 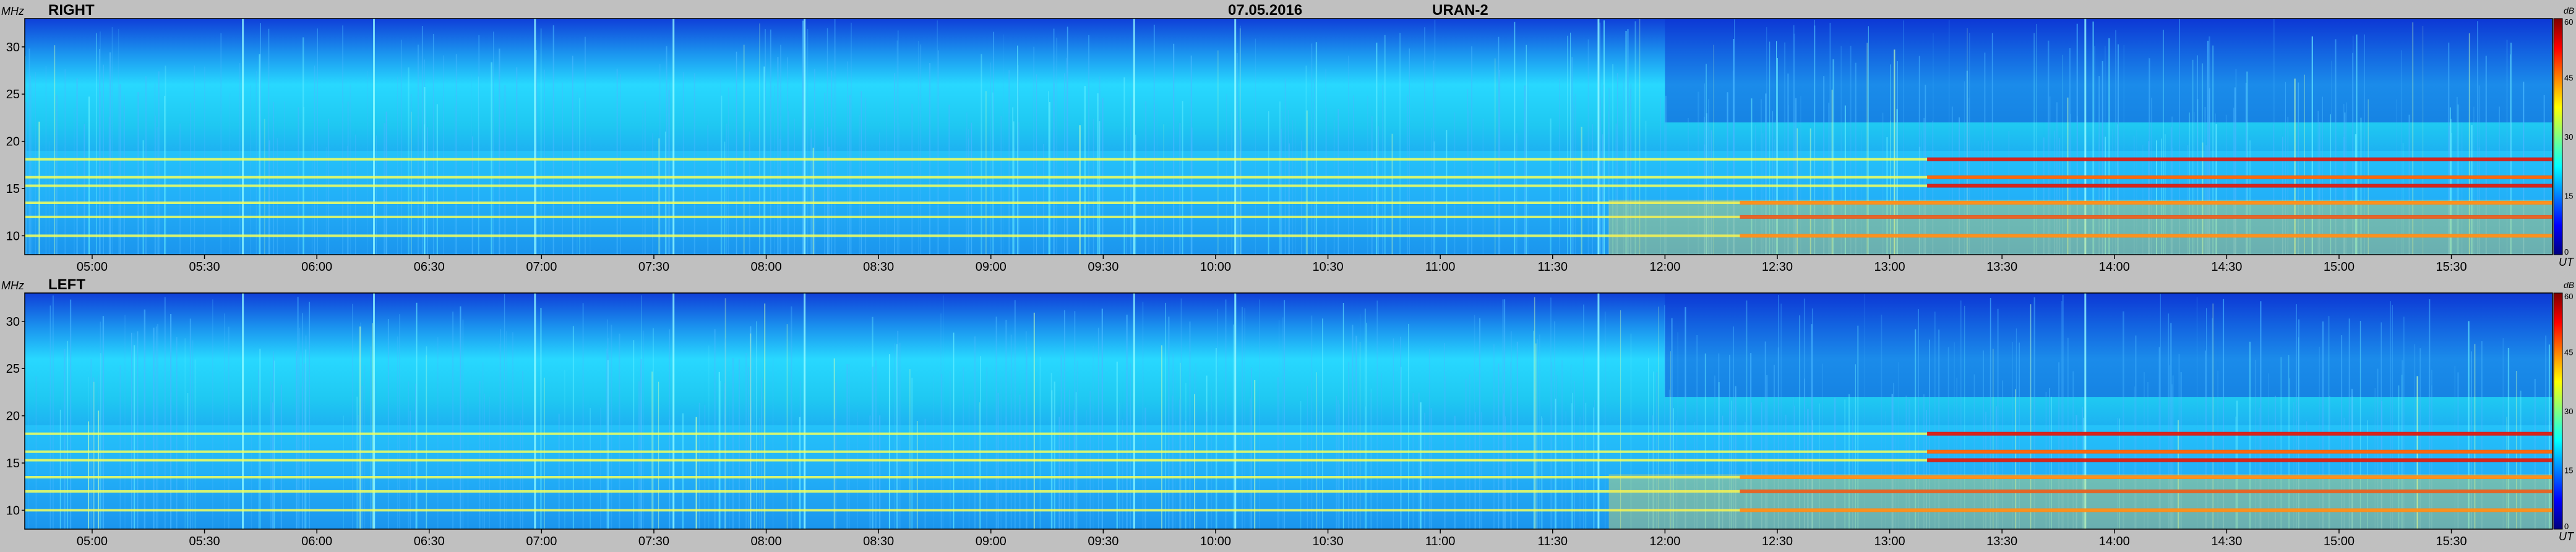 I want to click on y-axis-unit-label: MHz, so click(x=13, y=11).